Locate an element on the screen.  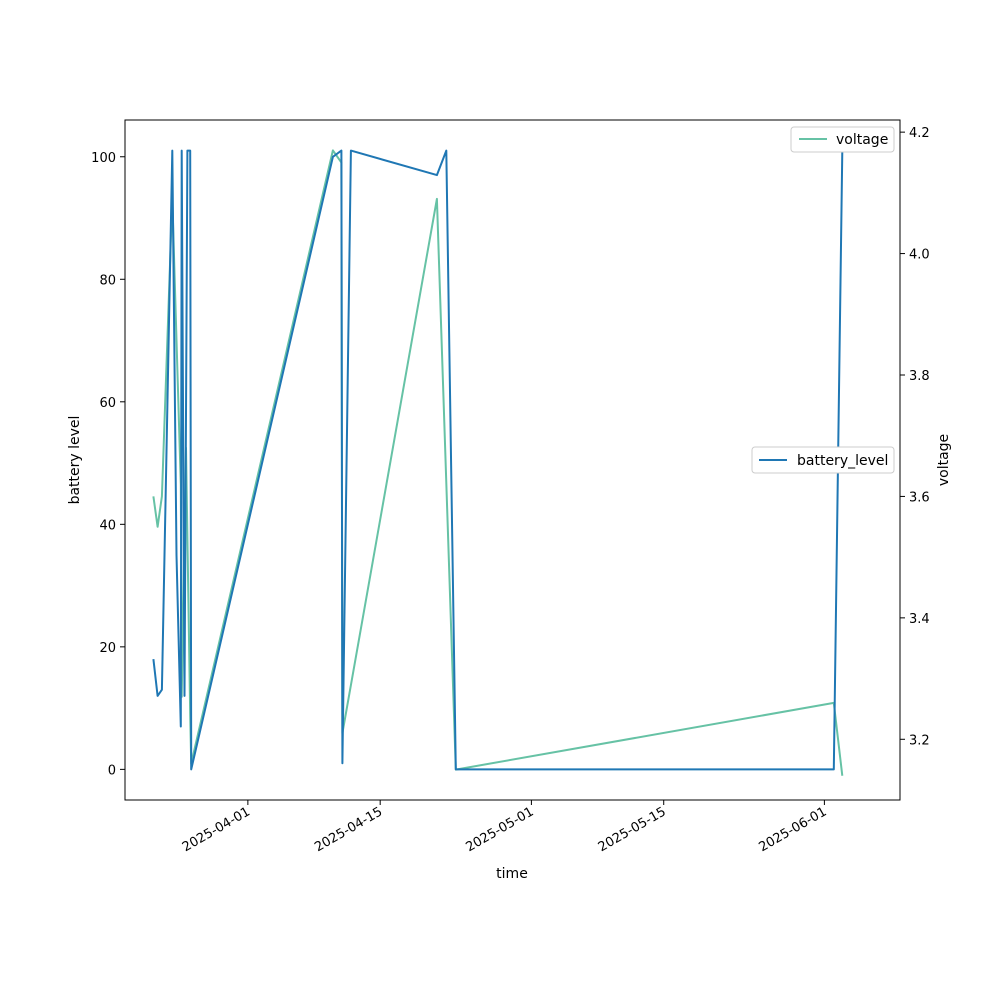
y-right-tick-label: 3.6 is located at coordinates (919, 497).